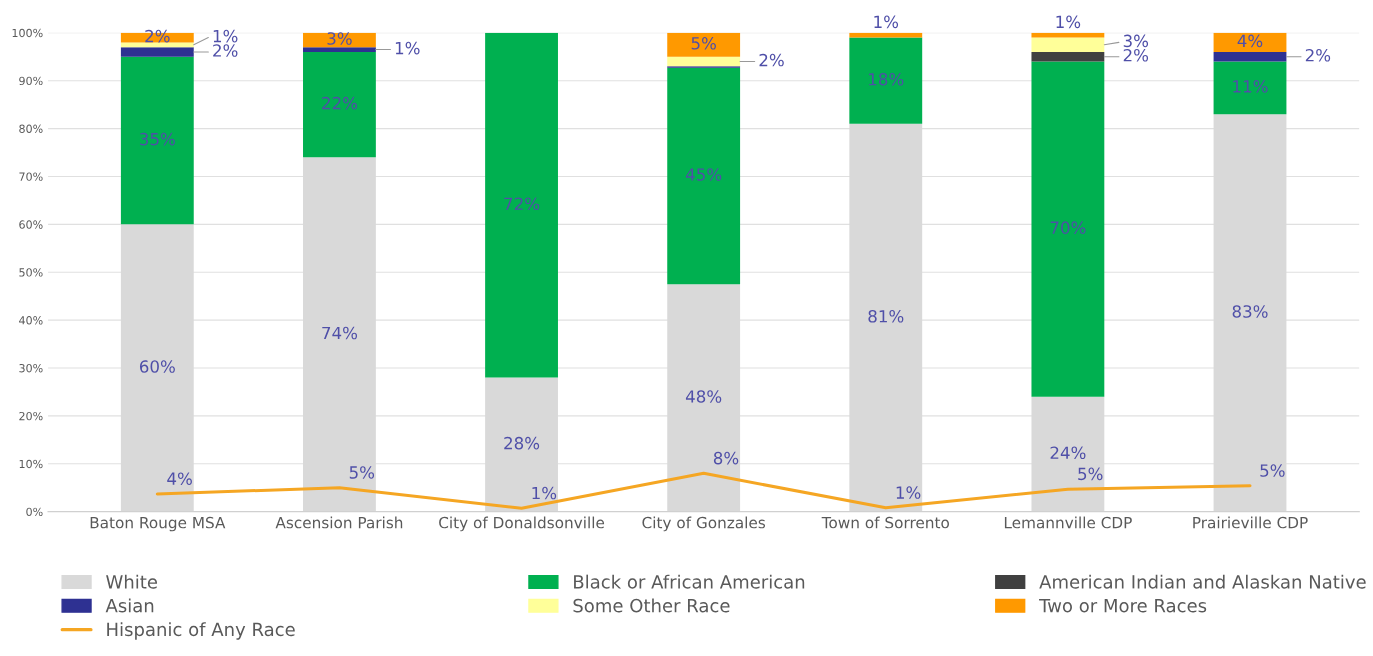  What do you see at coordinates (1202, 581) in the screenshot?
I see `legend-label: American Indian and Alaskan Native` at bounding box center [1202, 581].